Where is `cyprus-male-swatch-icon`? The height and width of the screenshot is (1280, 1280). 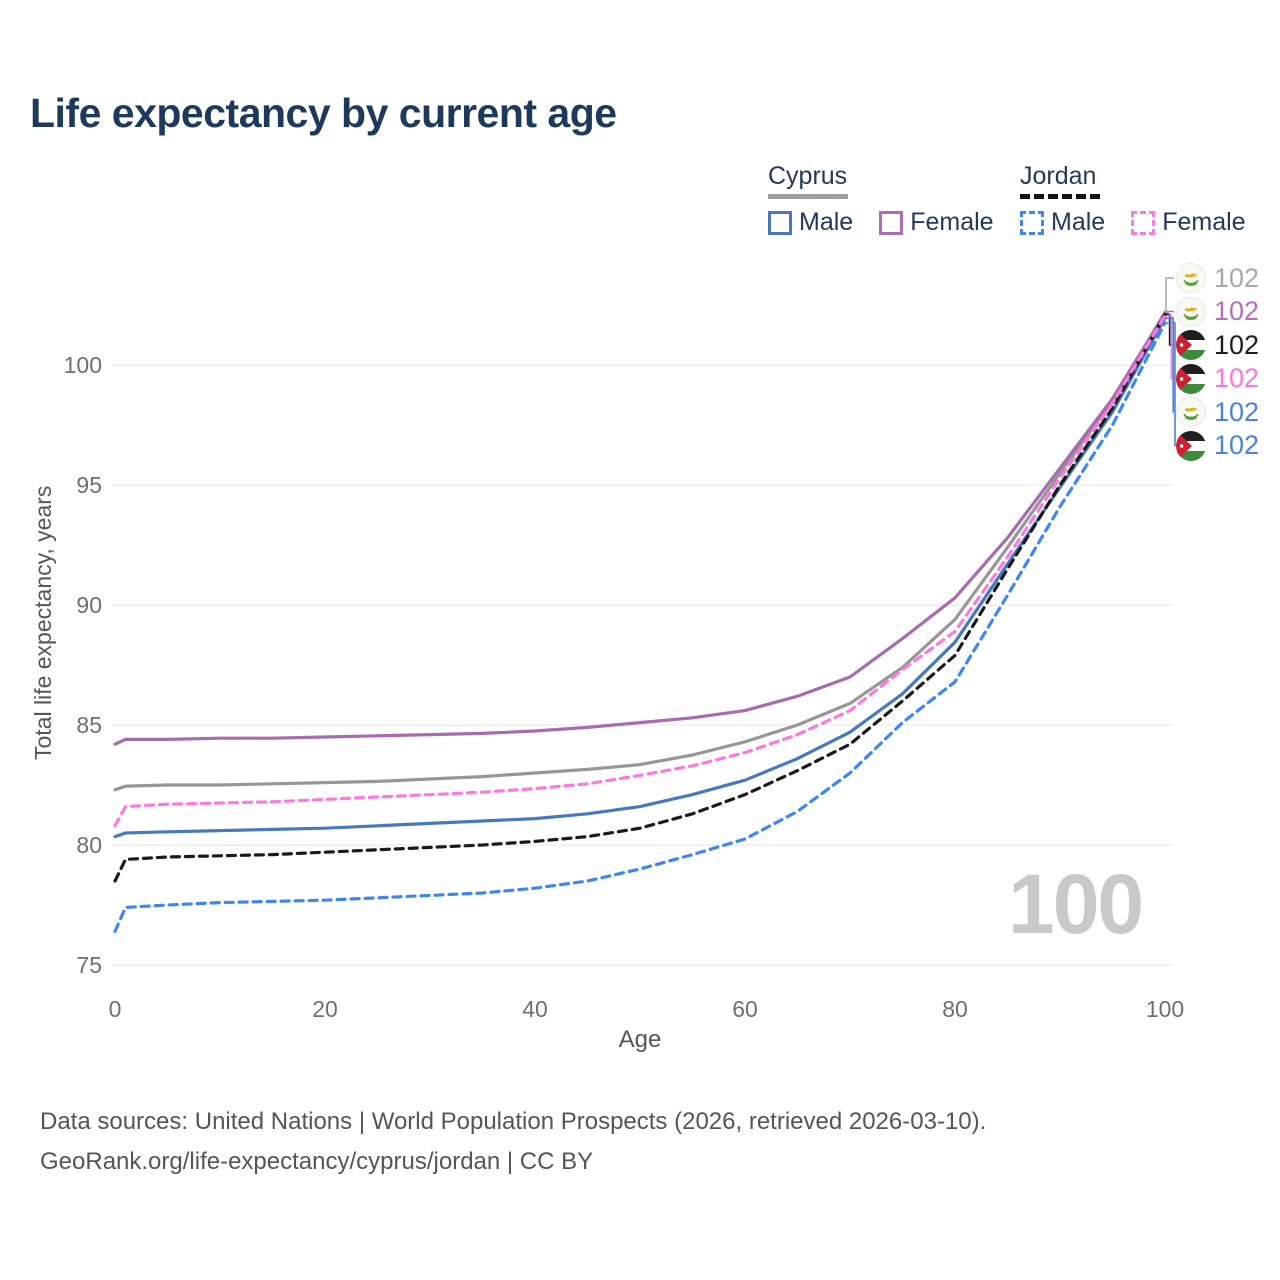
cyprus-male-swatch-icon is located at coordinates (780, 222).